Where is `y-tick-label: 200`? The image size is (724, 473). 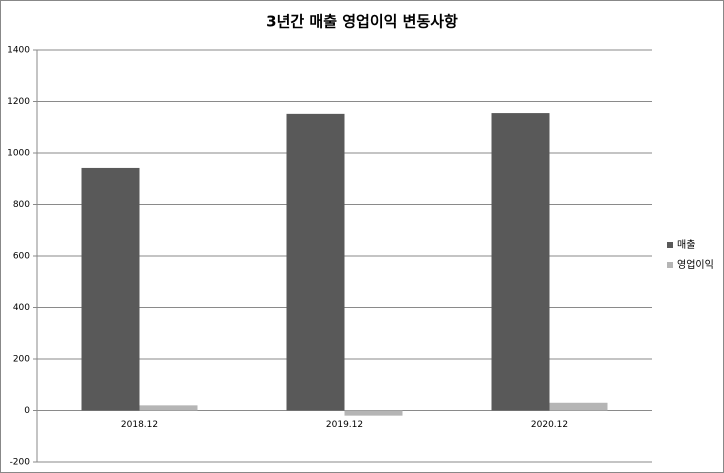
y-tick-label: 200 is located at coordinates (21, 360).